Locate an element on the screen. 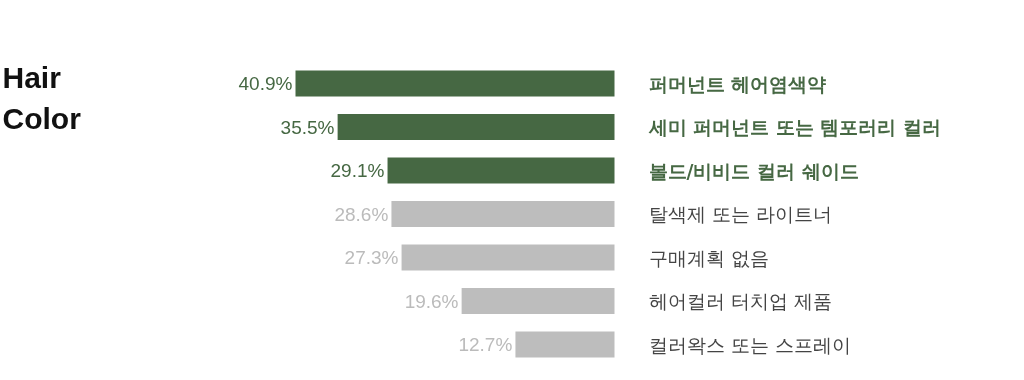 The height and width of the screenshot is (380, 1024). data-label: 12.7% is located at coordinates (485, 344).